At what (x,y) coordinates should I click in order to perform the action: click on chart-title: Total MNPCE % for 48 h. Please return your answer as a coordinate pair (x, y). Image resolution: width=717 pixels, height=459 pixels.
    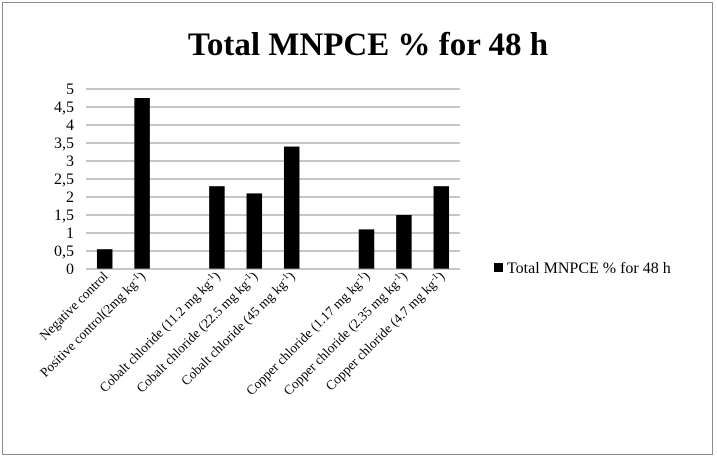
    Looking at the image, I should click on (368, 45).